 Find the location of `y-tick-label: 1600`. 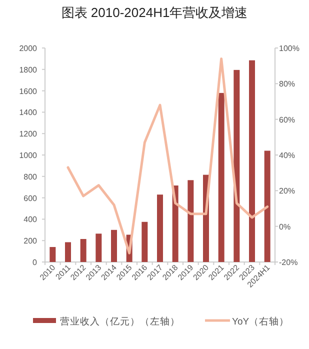

y-tick-label: 1600 is located at coordinates (28, 91).